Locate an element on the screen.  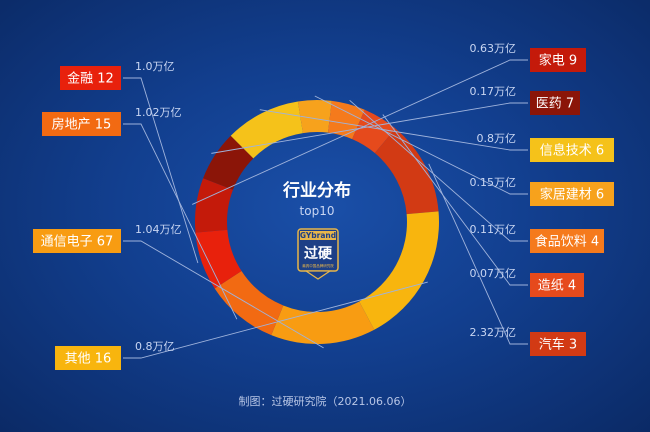
slice-value-label: 0.11万亿 is located at coordinates (493, 229).